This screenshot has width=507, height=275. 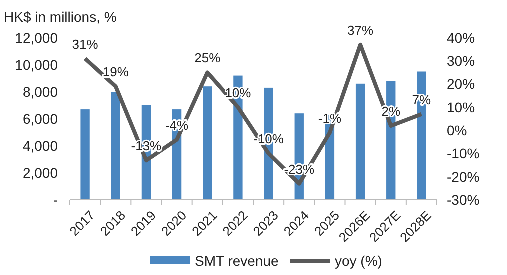 What do you see at coordinates (361, 30) in the screenshot?
I see `data-label: 37%` at bounding box center [361, 30].